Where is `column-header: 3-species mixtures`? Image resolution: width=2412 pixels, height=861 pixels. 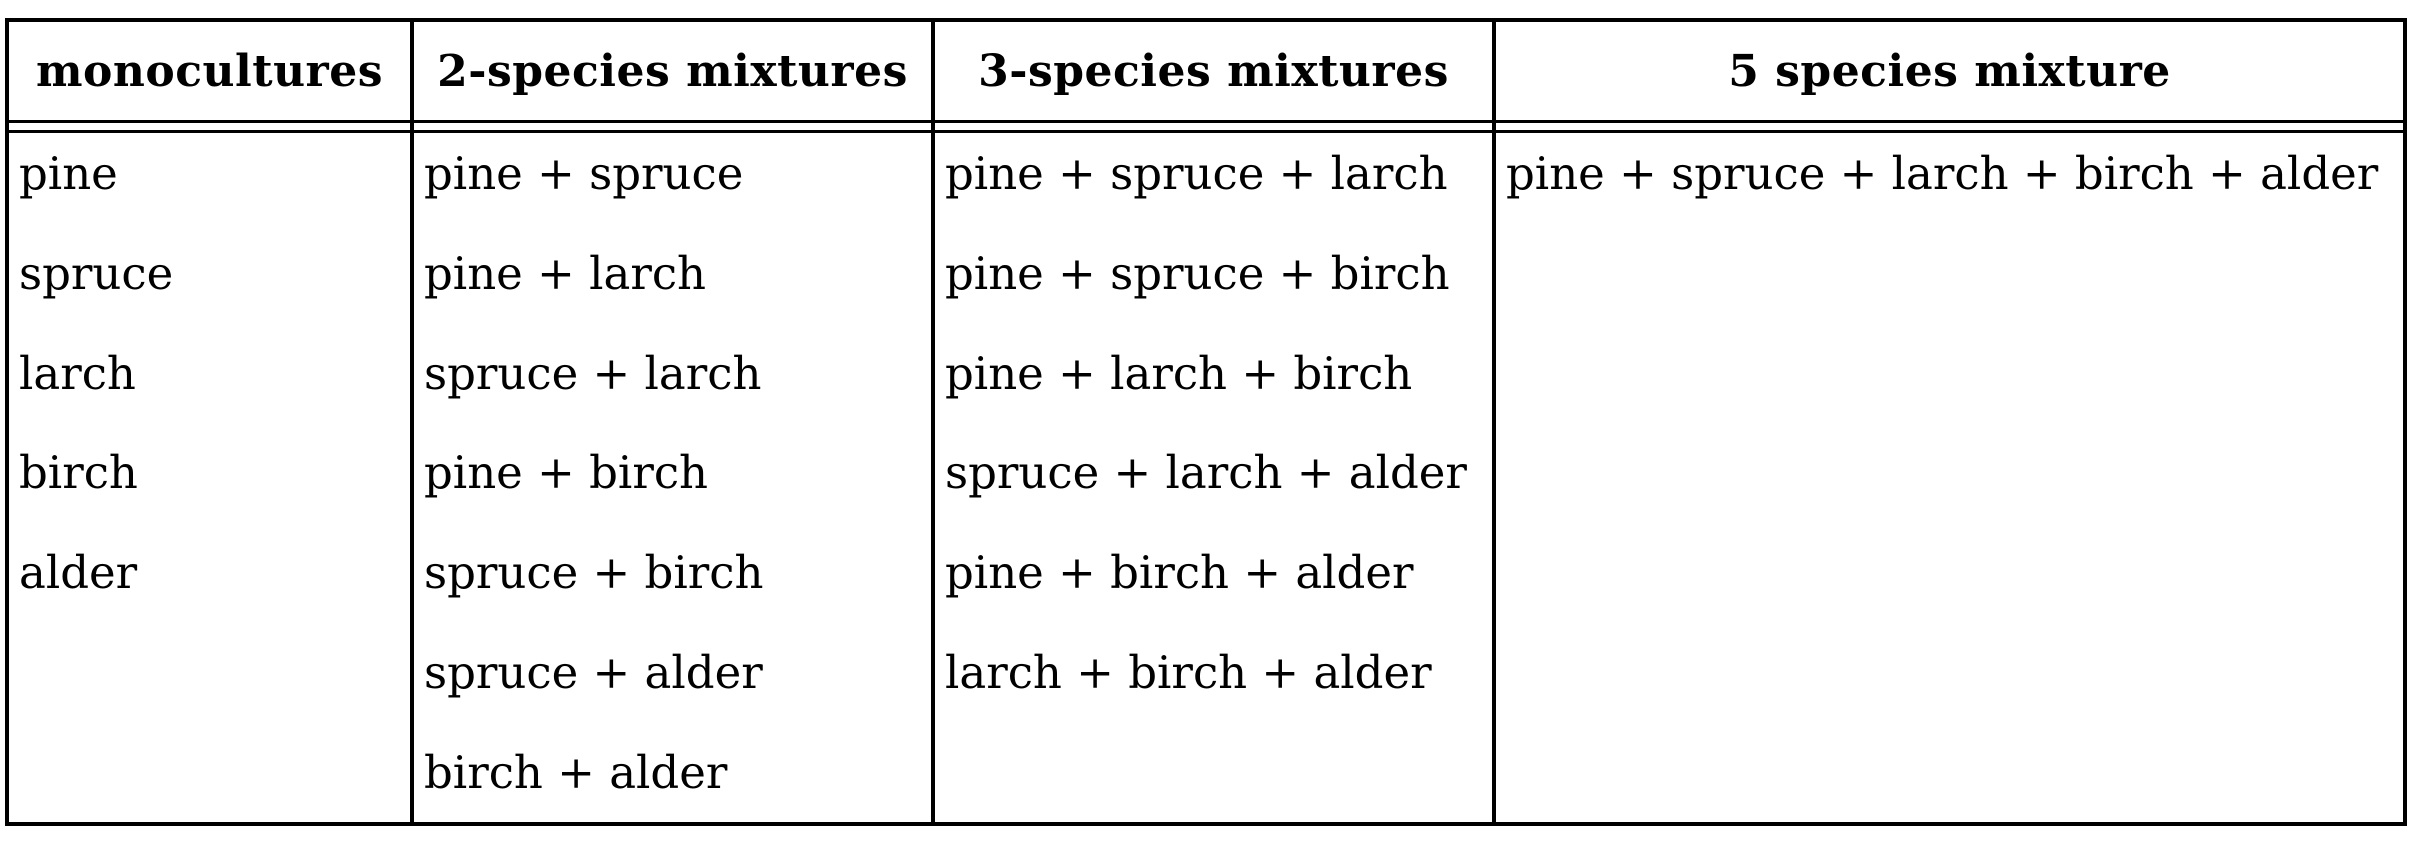 column-header: 3-species mixtures is located at coordinates (1213, 71).